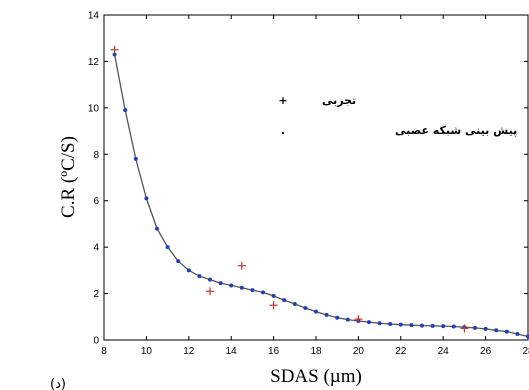  Describe the element at coordinates (104, 351) in the screenshot. I see `x-tick-label: 8` at that location.